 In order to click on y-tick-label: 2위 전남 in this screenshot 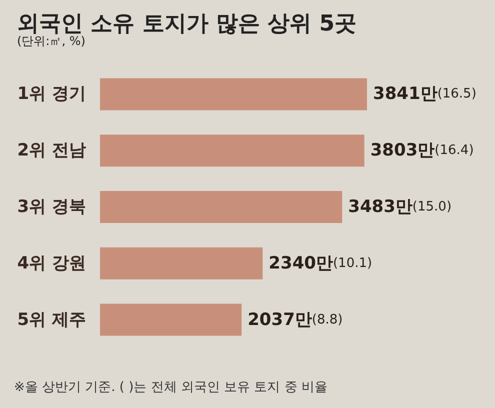, I will do `click(51, 150)`.